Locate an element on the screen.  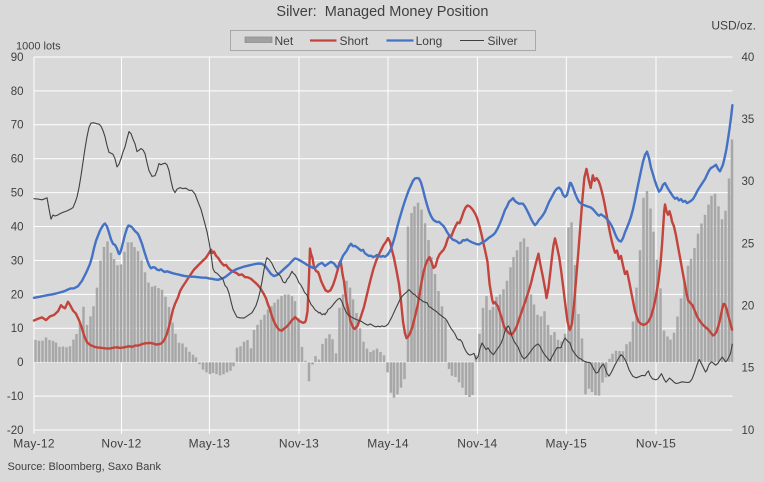
svg-text: Long is located at coordinates (429, 41).